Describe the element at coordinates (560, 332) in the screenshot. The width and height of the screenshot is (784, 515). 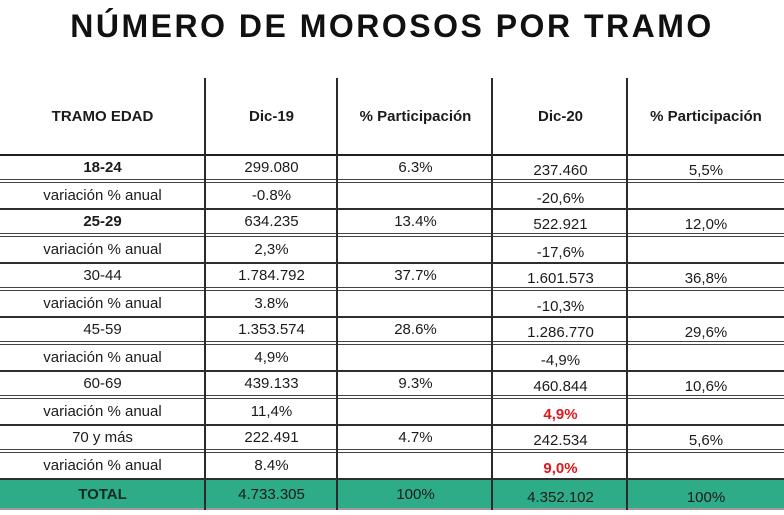
I see `cell-dic20: 1.286.770` at that location.